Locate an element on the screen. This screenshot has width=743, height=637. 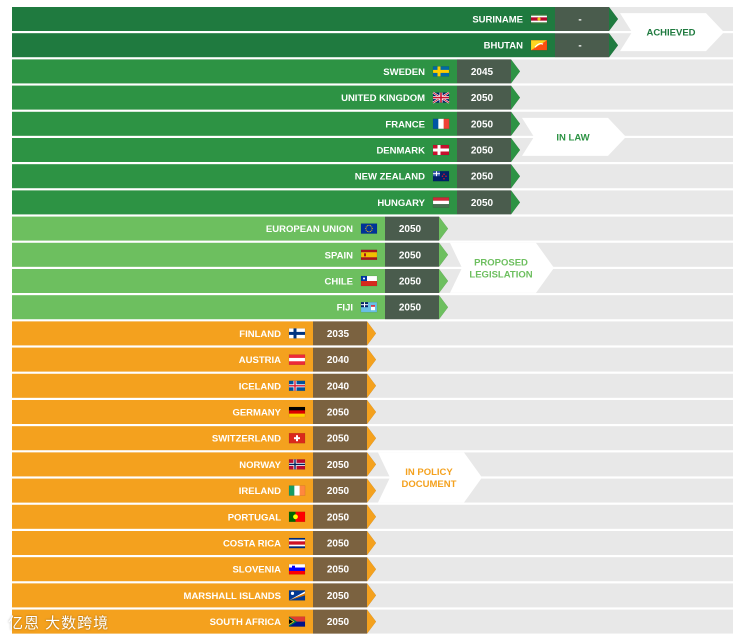
finland-flag-icon is located at coordinates (297, 333).